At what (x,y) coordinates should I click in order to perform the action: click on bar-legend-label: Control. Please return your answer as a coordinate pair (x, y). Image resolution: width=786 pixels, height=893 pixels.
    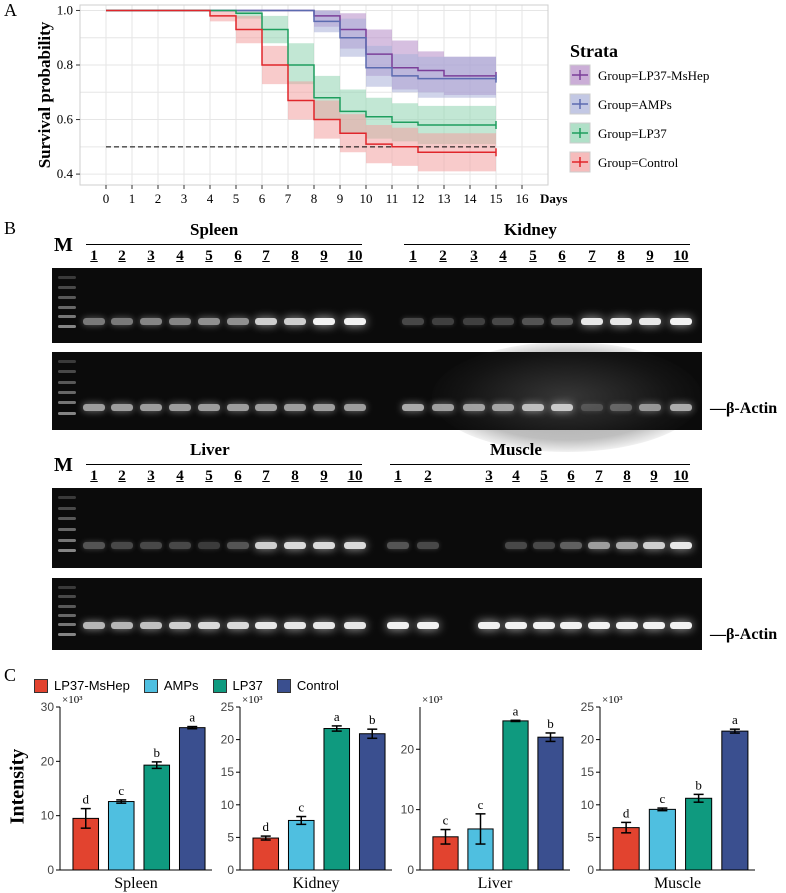
    Looking at the image, I should click on (317, 685).